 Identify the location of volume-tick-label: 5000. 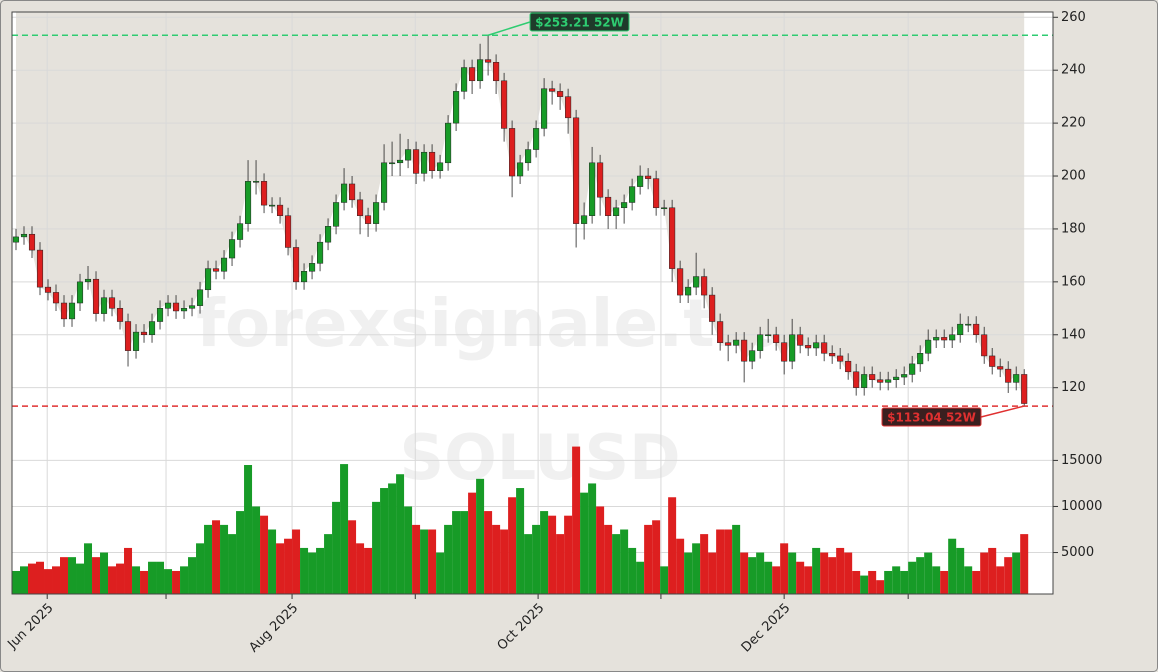
(1077, 552).